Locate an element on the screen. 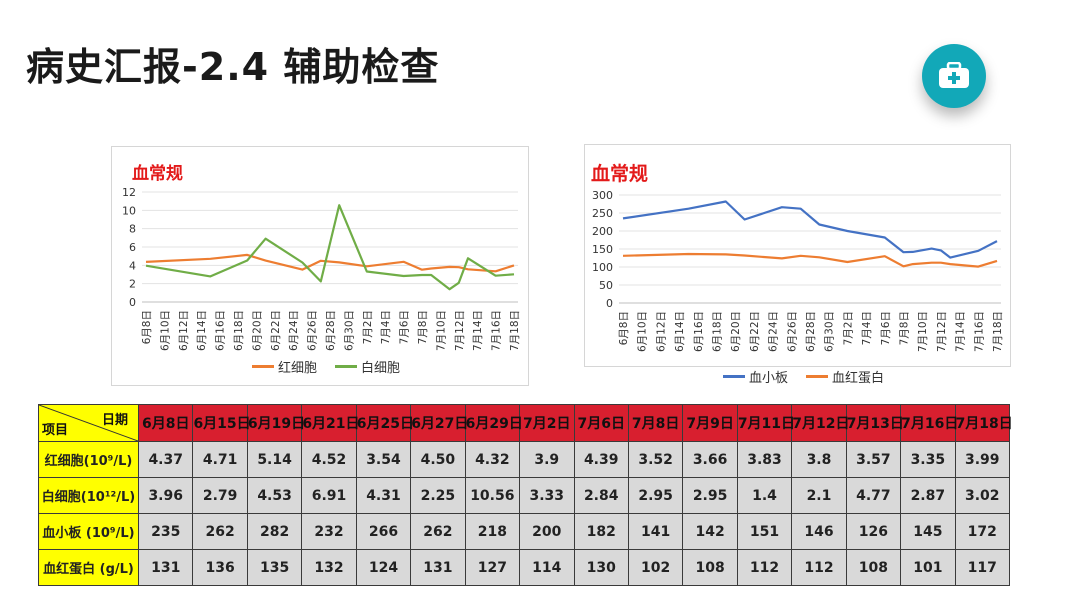 This screenshot has height=608, width=1080. table-header-date: 6月27日 is located at coordinates (439, 423).